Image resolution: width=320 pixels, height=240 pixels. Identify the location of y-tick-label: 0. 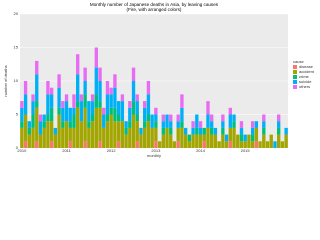
(17, 147).